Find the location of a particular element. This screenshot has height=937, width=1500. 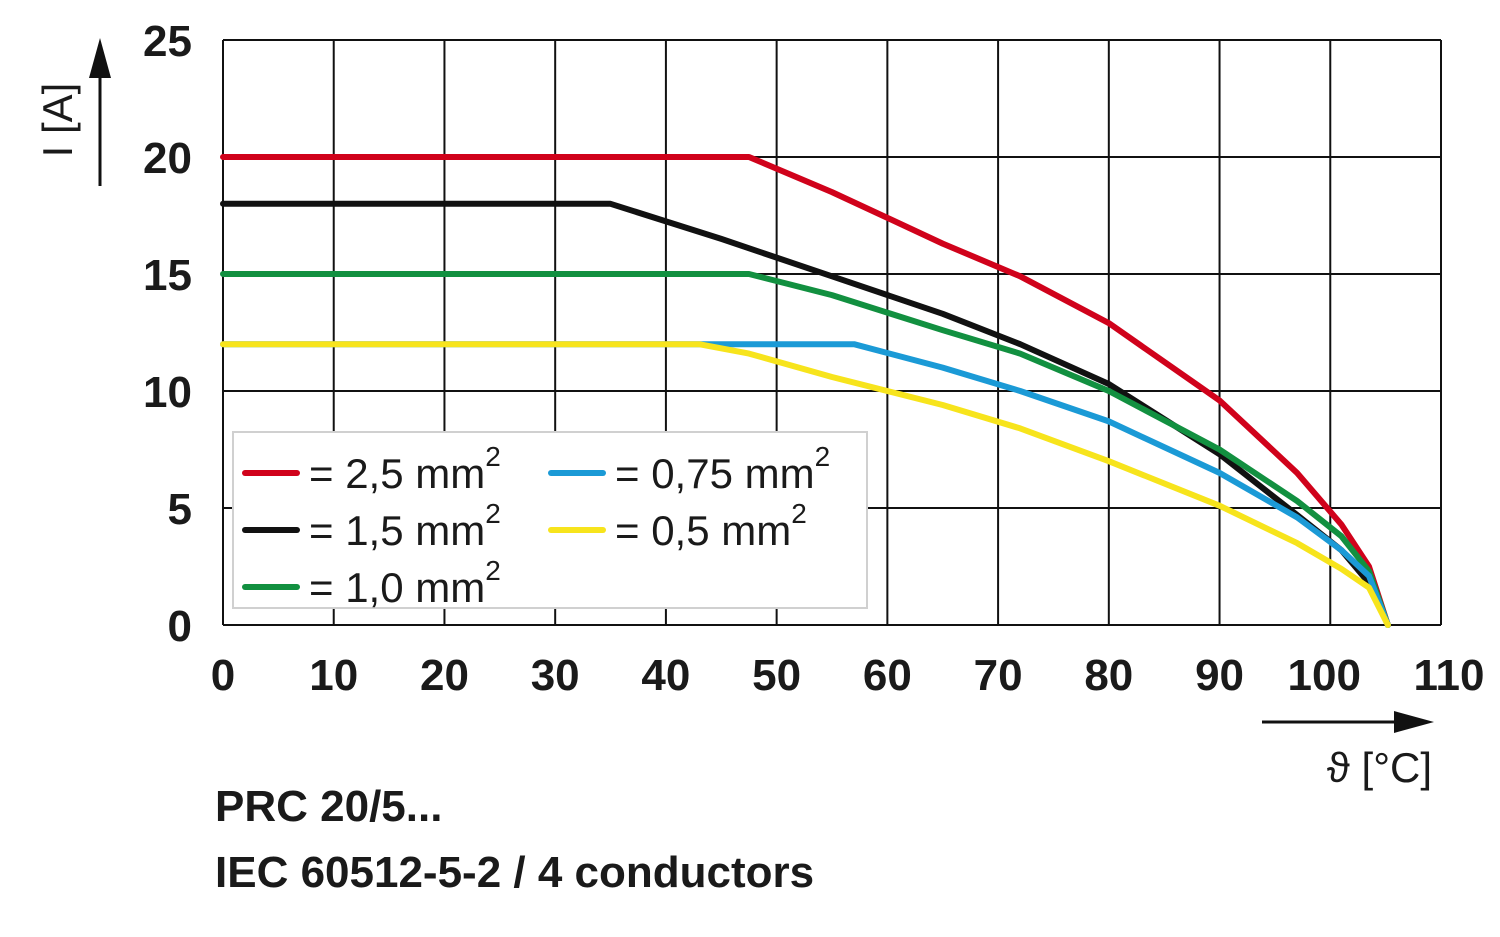

legend-label-4: = 0,5 mm2 is located at coordinates (711, 526).